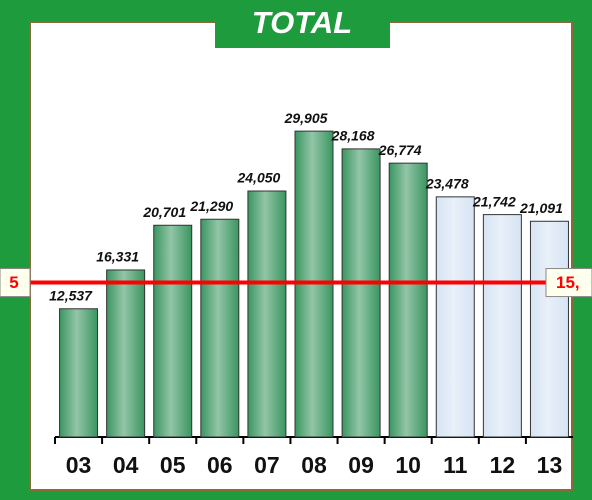 This screenshot has width=592, height=500. Describe the element at coordinates (503, 465) in the screenshot. I see `x-tick-label: 12` at that location.